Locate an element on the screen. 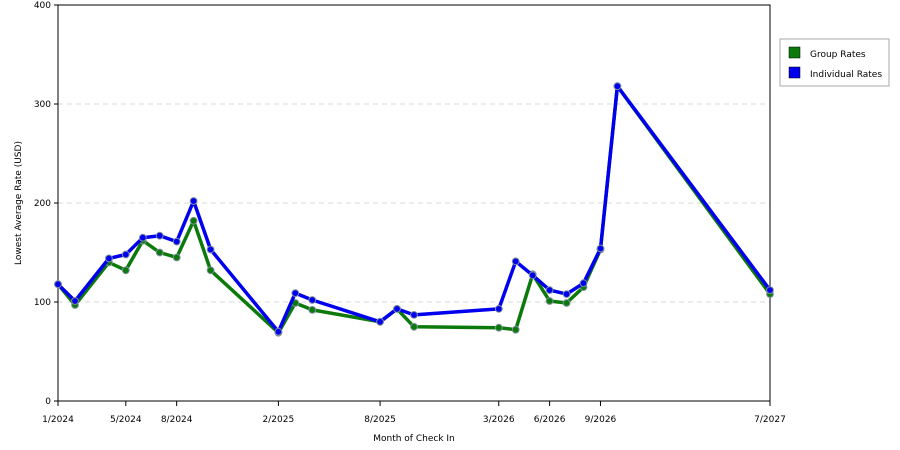 Image resolution: width=900 pixels, height=450 pixels. y-axis-label: Lowest Average Rate (USD) is located at coordinates (19, 203).